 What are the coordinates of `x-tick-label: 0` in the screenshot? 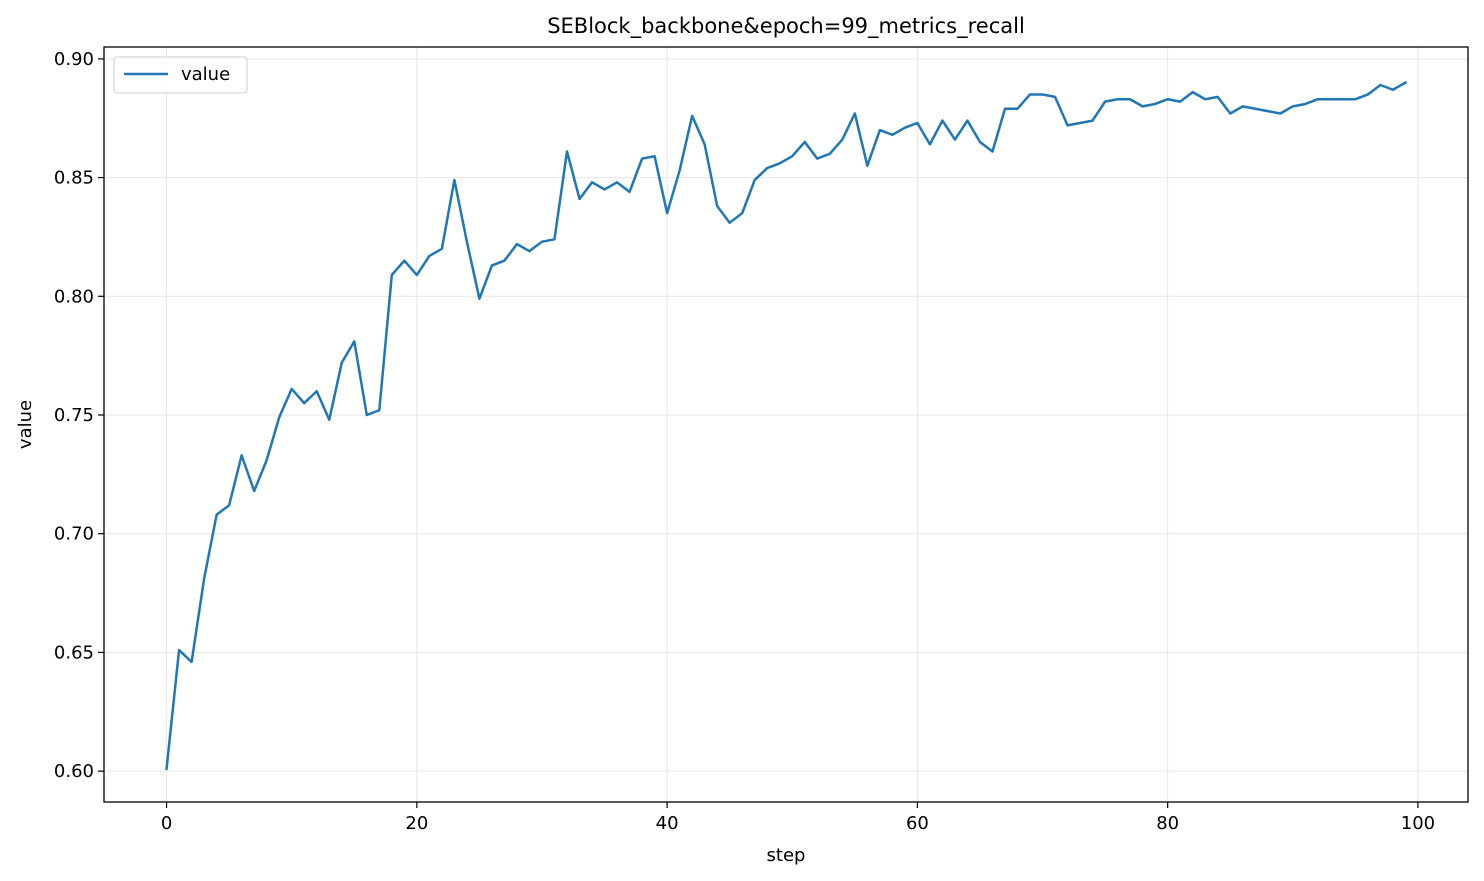 It's located at (166, 823).